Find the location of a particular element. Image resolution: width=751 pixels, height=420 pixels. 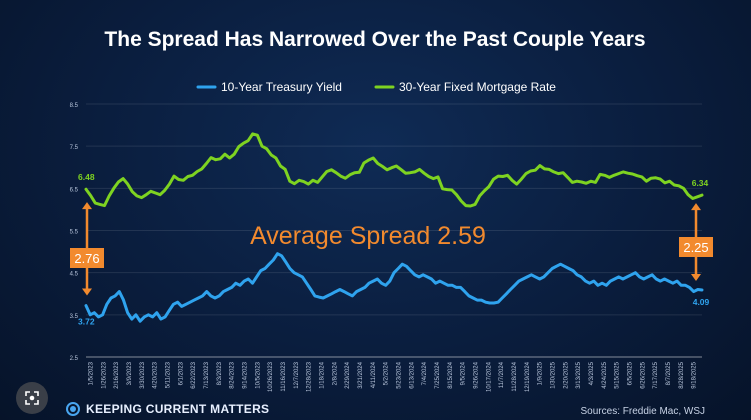

x-tick-label: 6/1/2023 is located at coordinates (181, 373).